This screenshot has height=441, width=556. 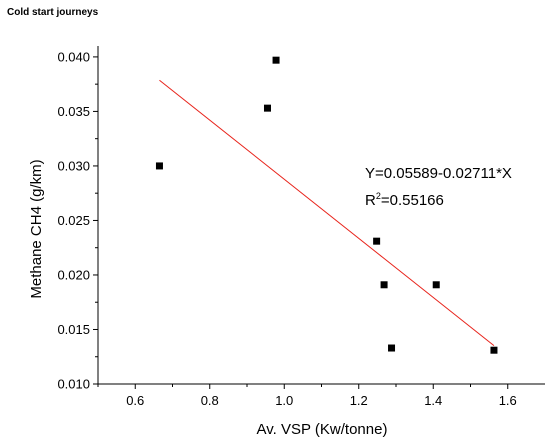 What do you see at coordinates (53, 12) in the screenshot?
I see `page-title: Cold start journeys` at bounding box center [53, 12].